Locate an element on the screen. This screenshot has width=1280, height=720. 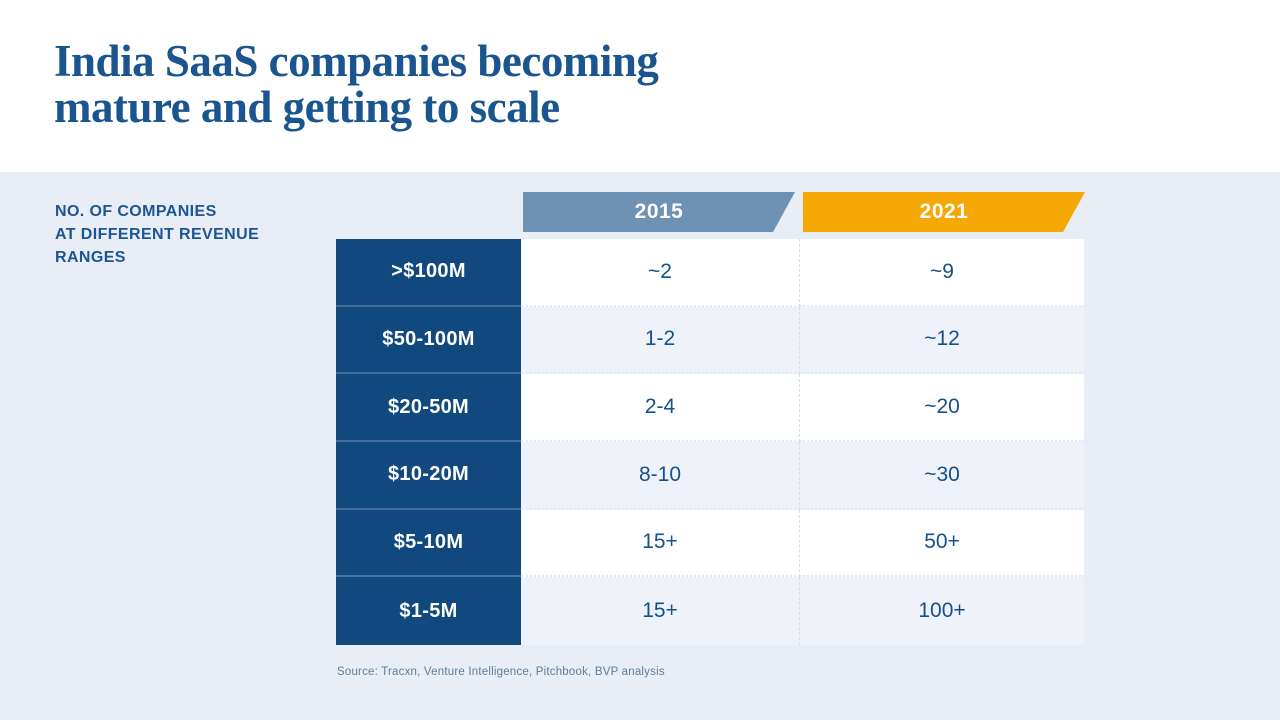
value-2021: 50+ is located at coordinates (942, 543).